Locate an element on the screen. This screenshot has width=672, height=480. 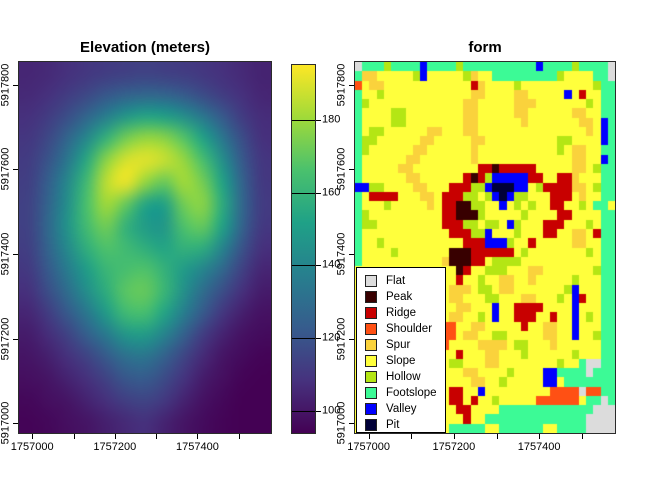
legend-item: Peak is located at coordinates (405, 297).